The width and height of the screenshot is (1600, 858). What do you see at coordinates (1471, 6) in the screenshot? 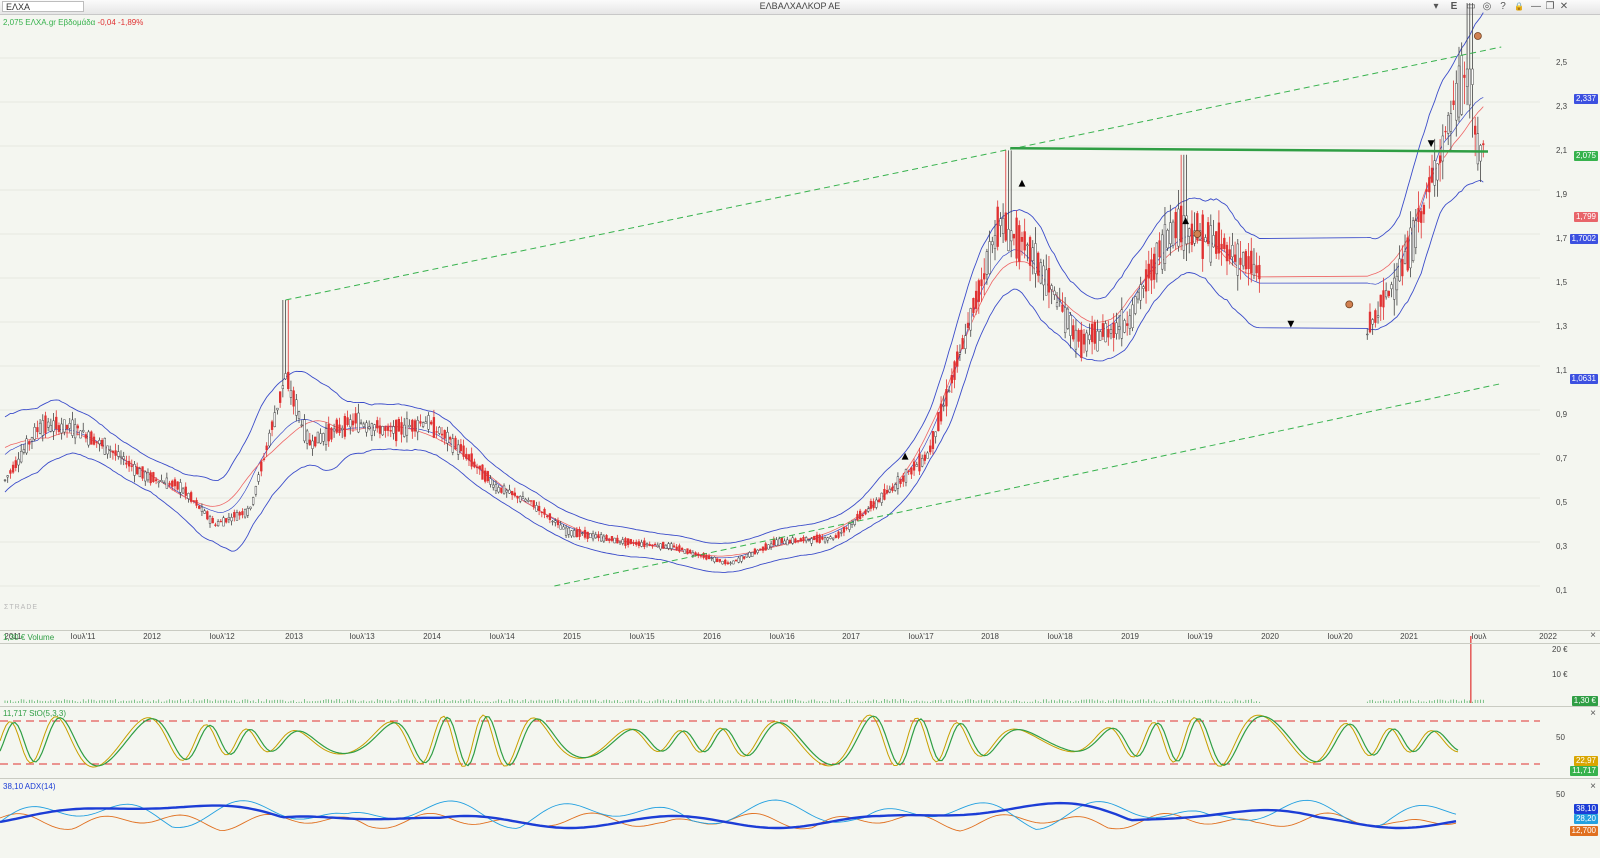
I see `save-icon: ▭` at bounding box center [1471, 6].